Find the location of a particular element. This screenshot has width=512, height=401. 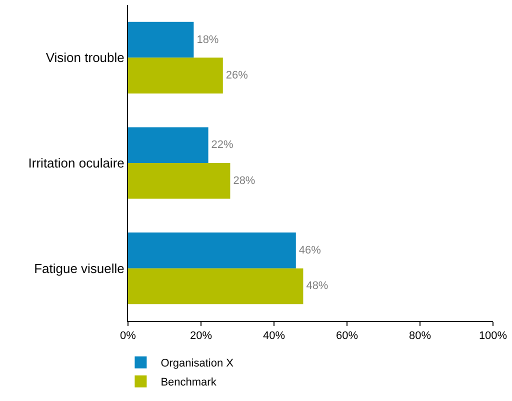

x-tick-label: 100% is located at coordinates (493, 336).